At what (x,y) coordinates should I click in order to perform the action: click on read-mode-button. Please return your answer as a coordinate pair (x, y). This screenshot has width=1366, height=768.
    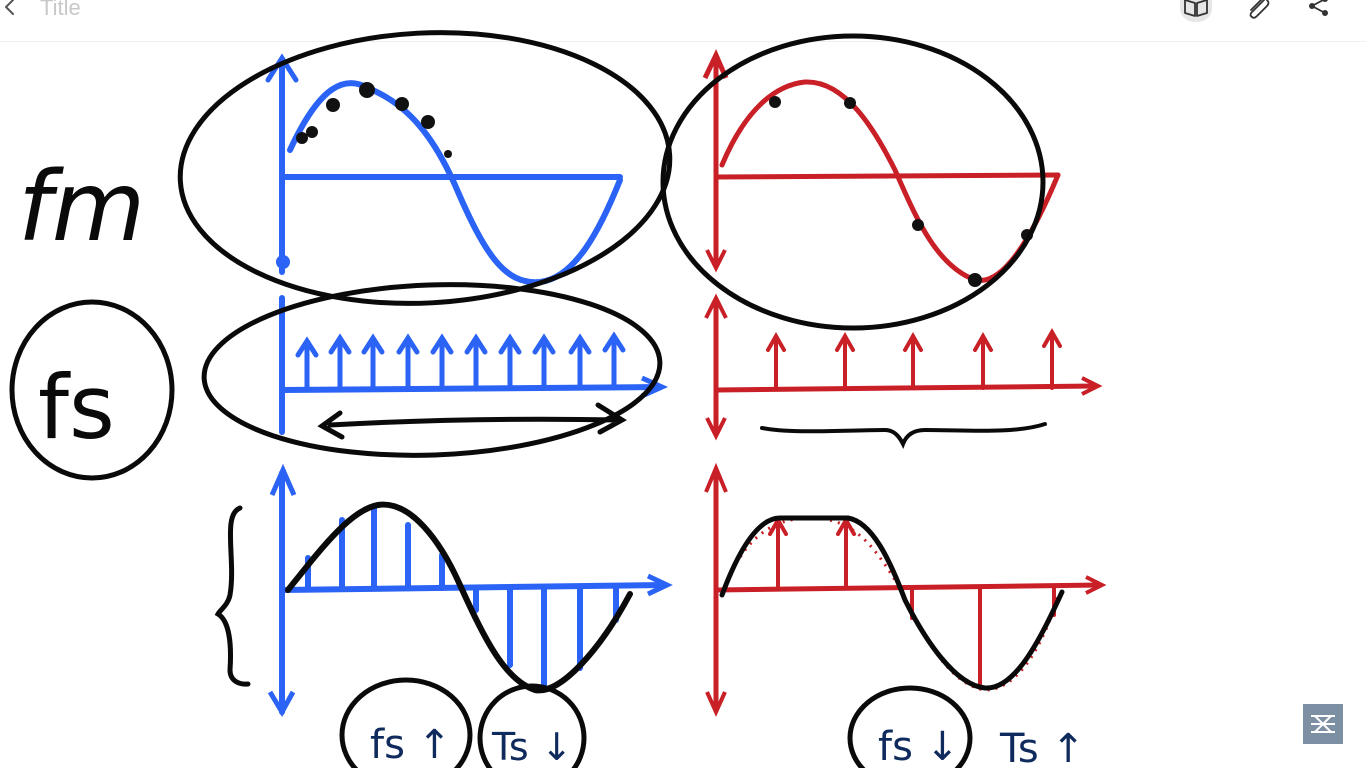
    Looking at the image, I should click on (1196, 11).